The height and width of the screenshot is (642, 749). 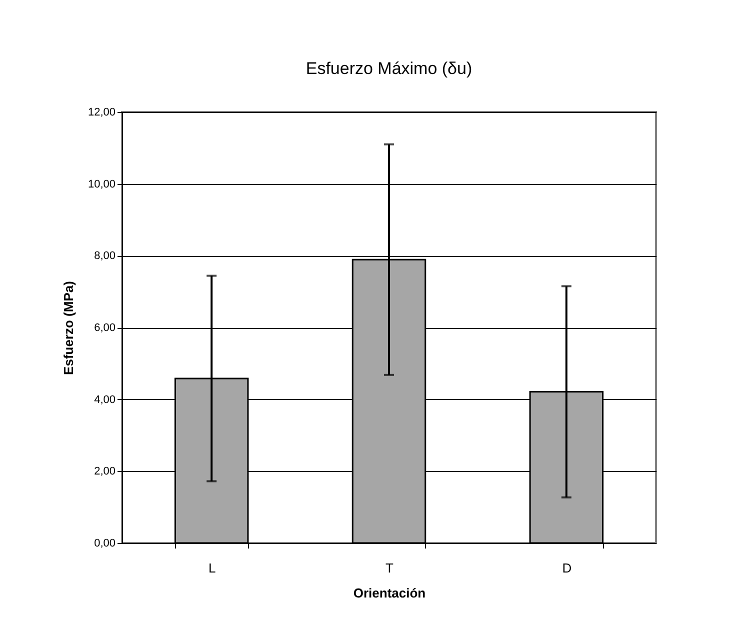 What do you see at coordinates (105, 256) in the screenshot?
I see `y-tick-label: 8,00` at bounding box center [105, 256].